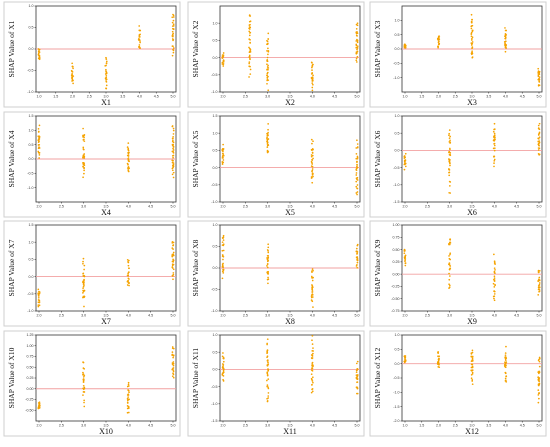 This screenshot has width=550, height=447. What do you see at coordinates (30, 346) in the screenshot?
I see `y-tick-label: 1.00` at bounding box center [30, 346].